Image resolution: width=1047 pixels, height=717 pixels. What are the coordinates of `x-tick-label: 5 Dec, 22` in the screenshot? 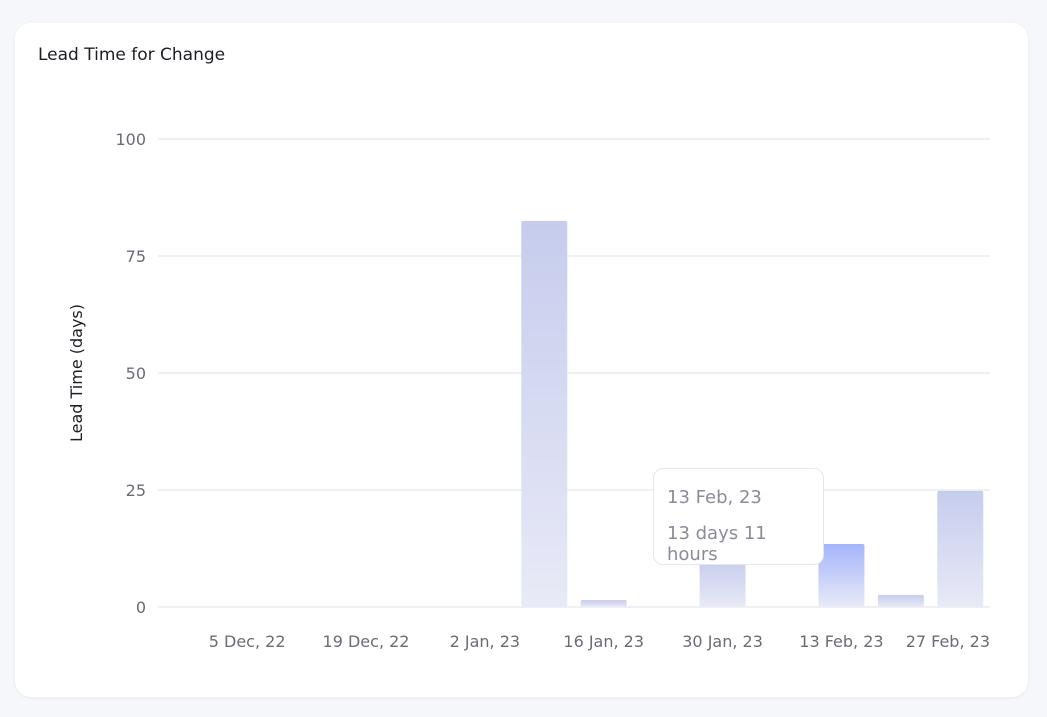 It's located at (247, 641).